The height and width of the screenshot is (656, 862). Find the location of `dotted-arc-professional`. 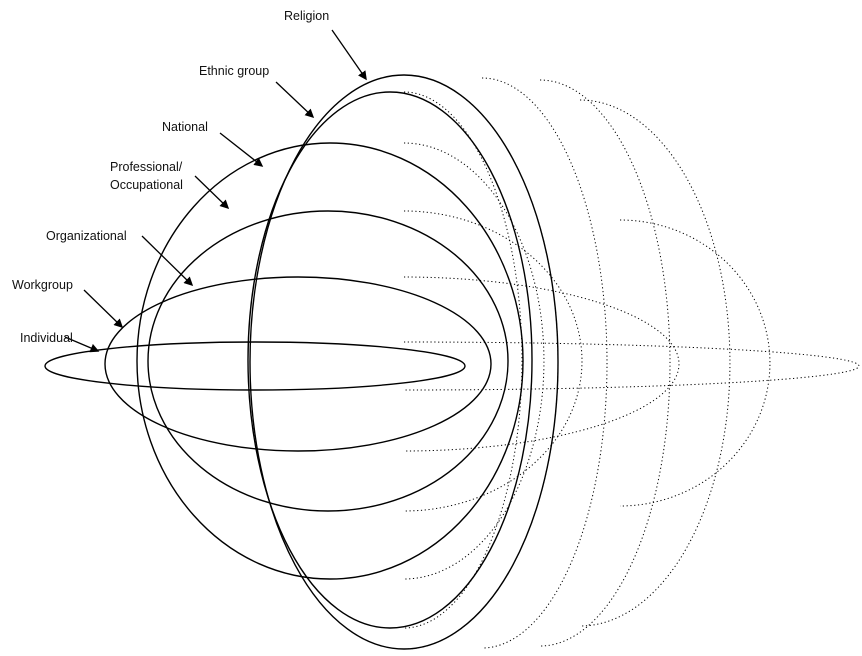

dotted-arc-professional is located at coordinates (493, 361).